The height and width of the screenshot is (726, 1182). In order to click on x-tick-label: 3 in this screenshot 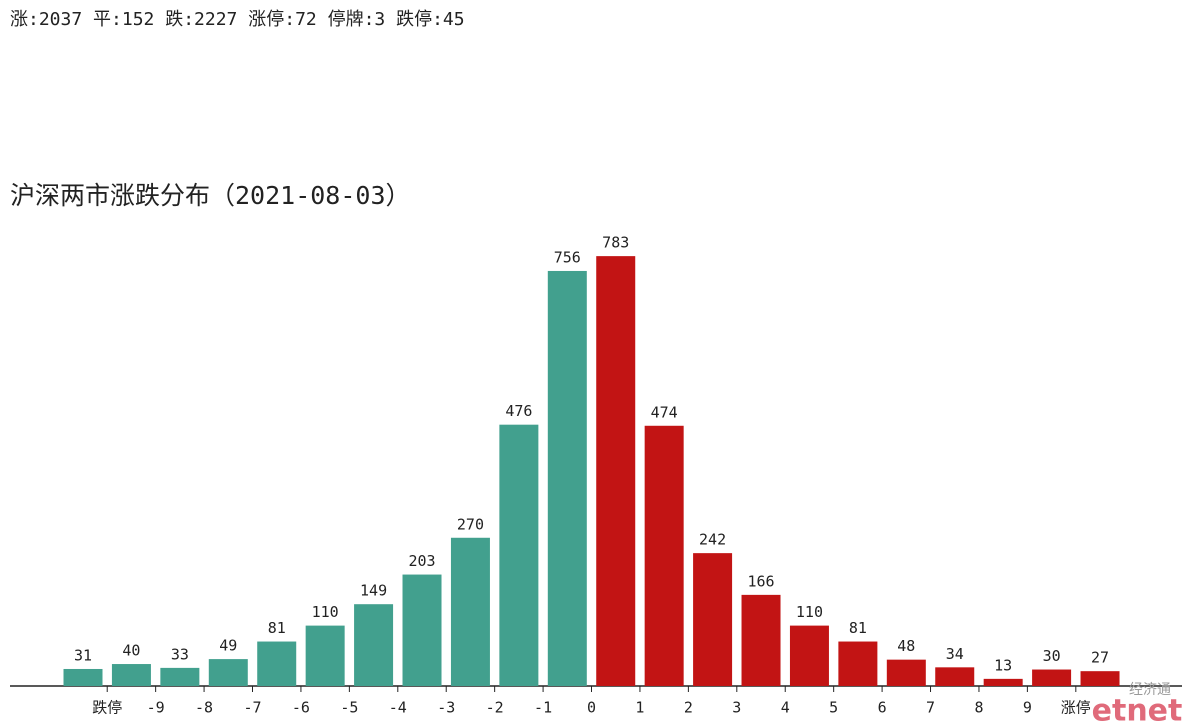, I will do `click(736, 708)`.